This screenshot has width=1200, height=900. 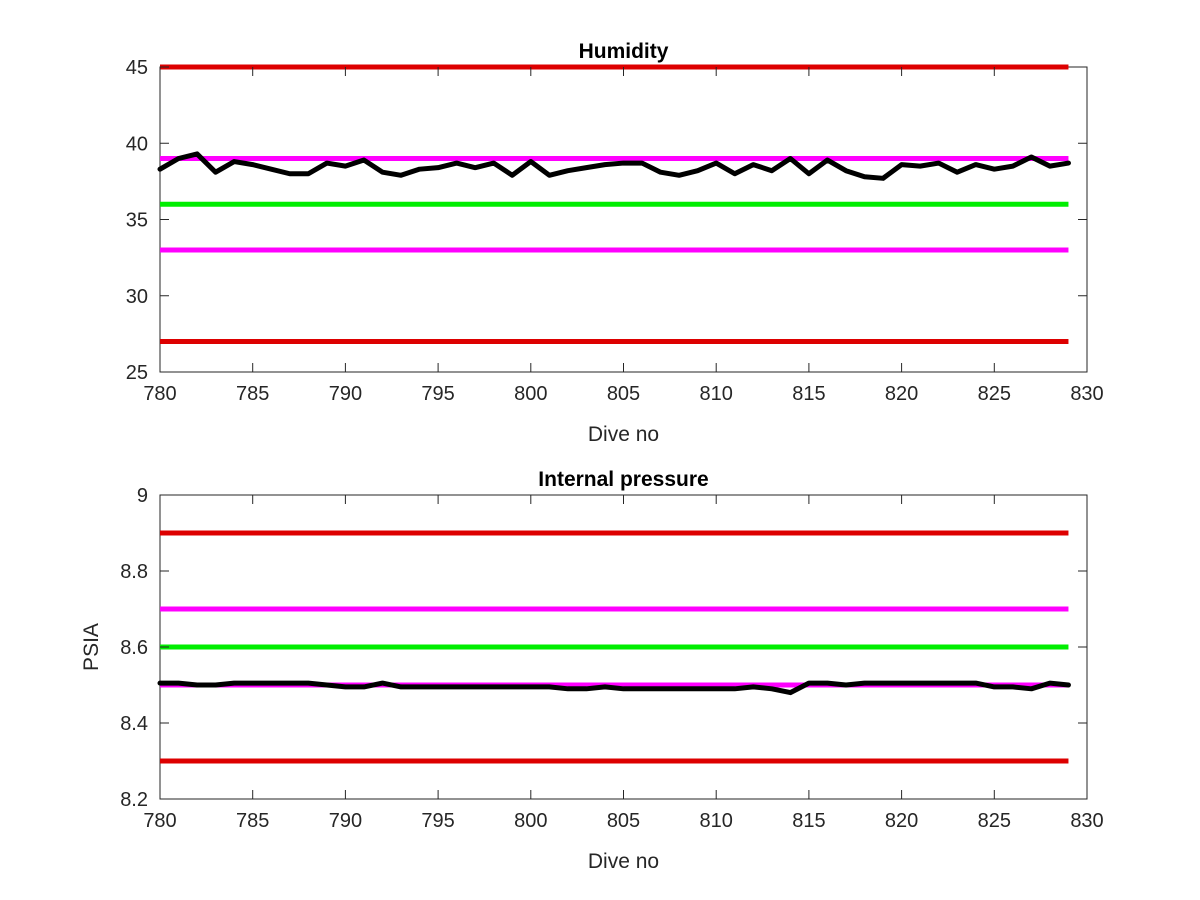 I want to click on y-tick-label: 35, so click(x=137, y=221).